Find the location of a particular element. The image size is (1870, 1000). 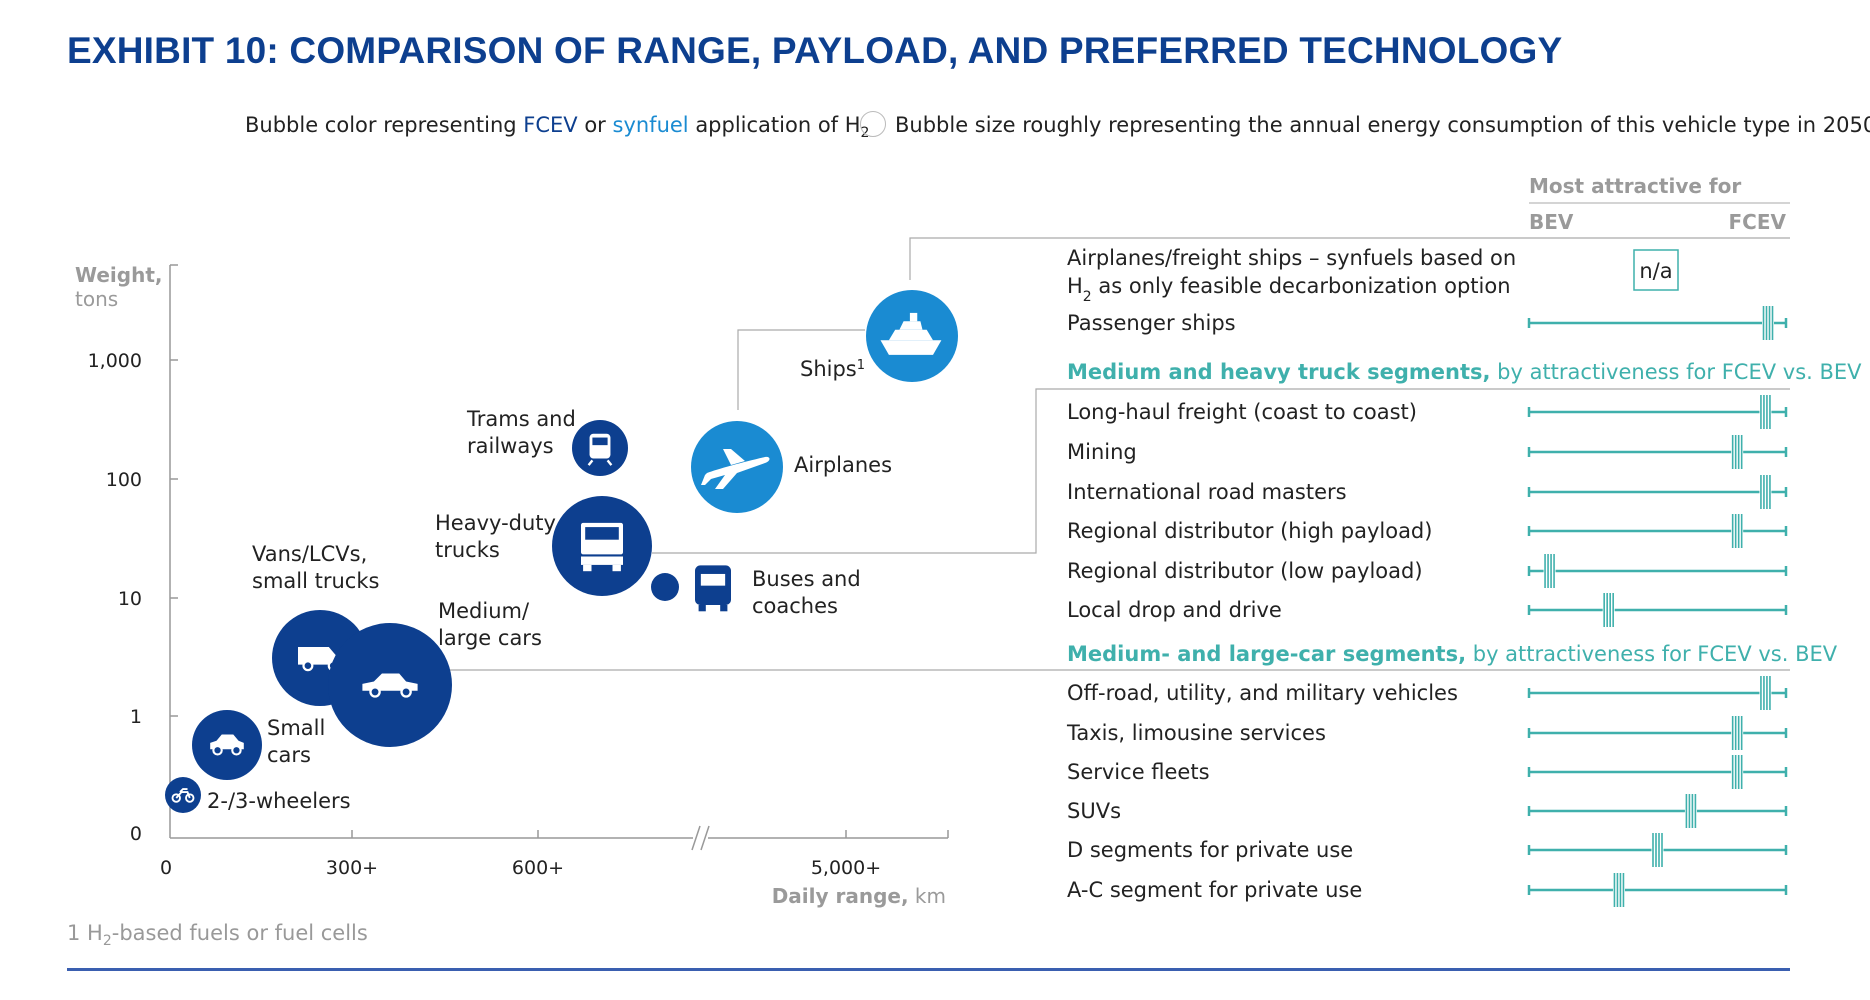

segment-row-label-rest: as only feasible decarbonization option is located at coordinates (1301, 286).